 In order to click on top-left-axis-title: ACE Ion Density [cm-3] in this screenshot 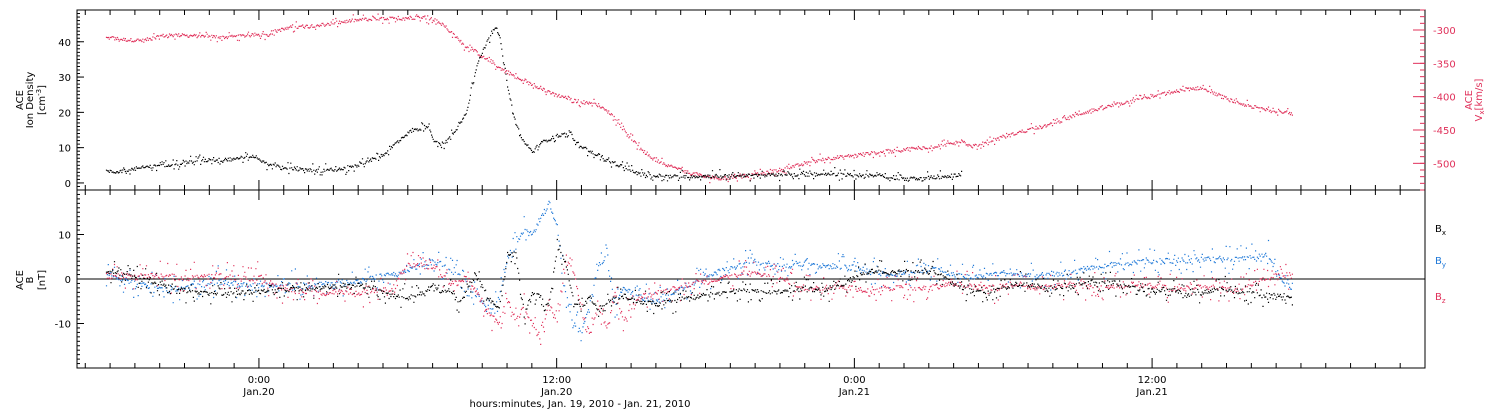, I will do `click(31, 100)`.